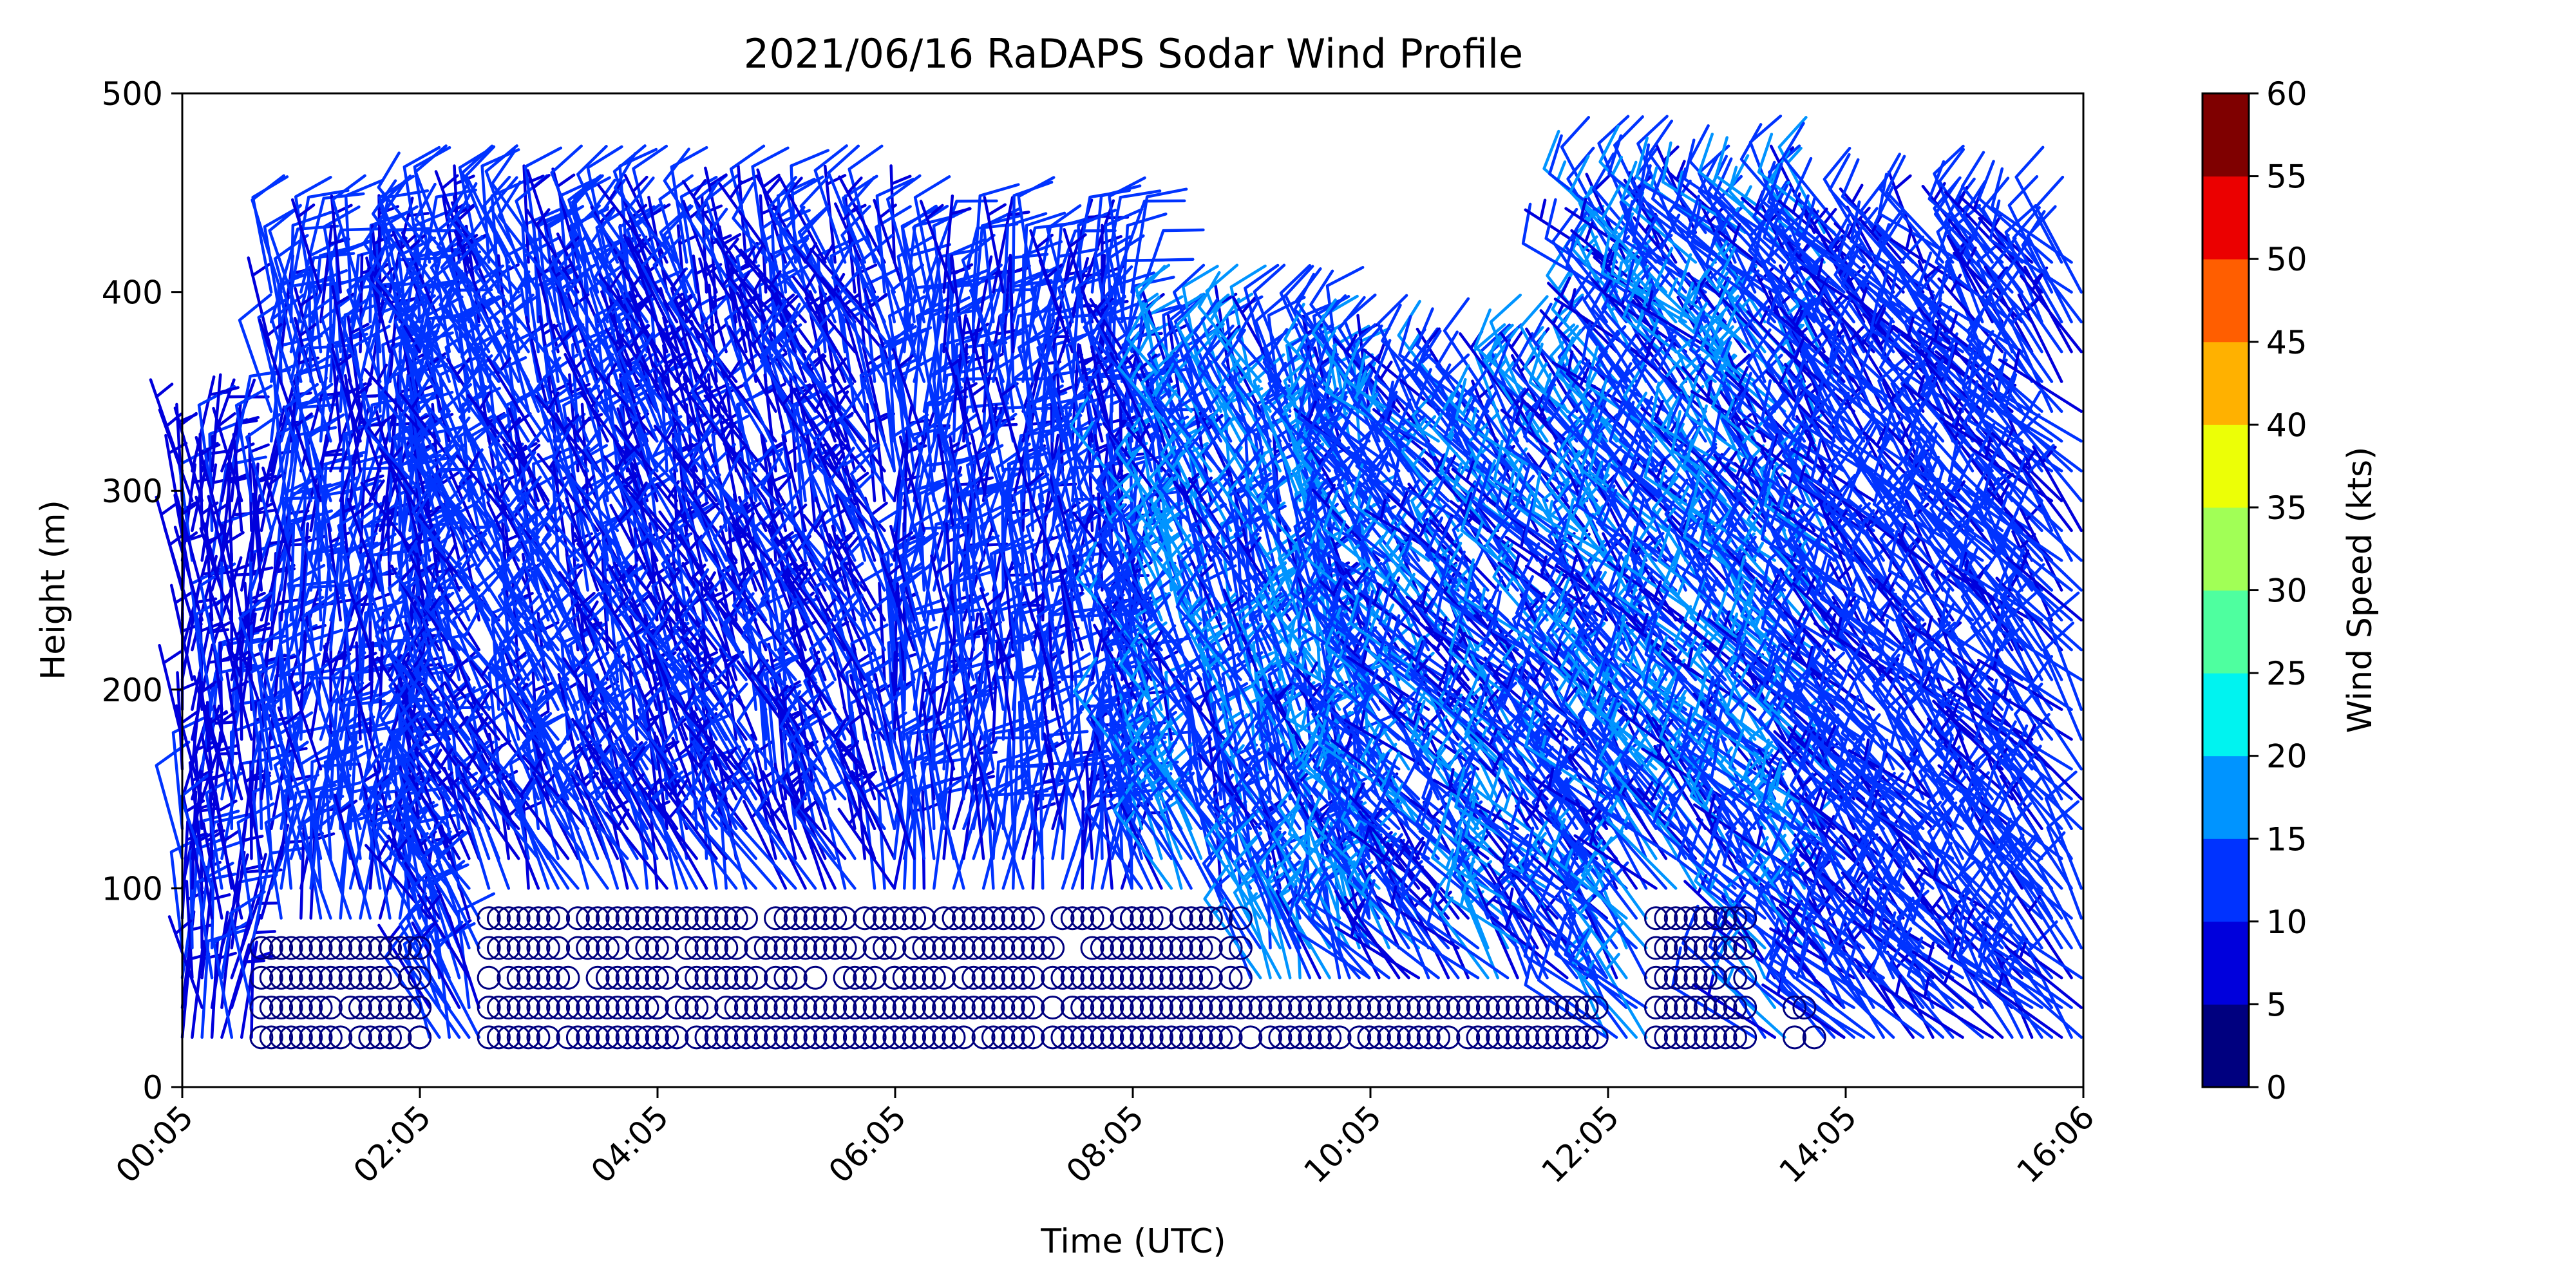 The image size is (2576, 1288). What do you see at coordinates (2361, 590) in the screenshot?
I see `colorbar-label: Wind Speed (kts)` at bounding box center [2361, 590].